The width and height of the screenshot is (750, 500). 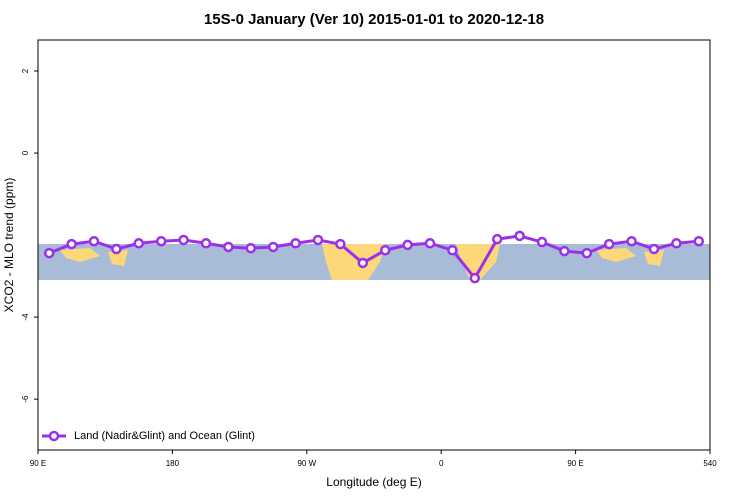 What do you see at coordinates (164, 436) in the screenshot?
I see `legend-label: Land (Nadir&Glint) and Ocean (Glint)` at bounding box center [164, 436].